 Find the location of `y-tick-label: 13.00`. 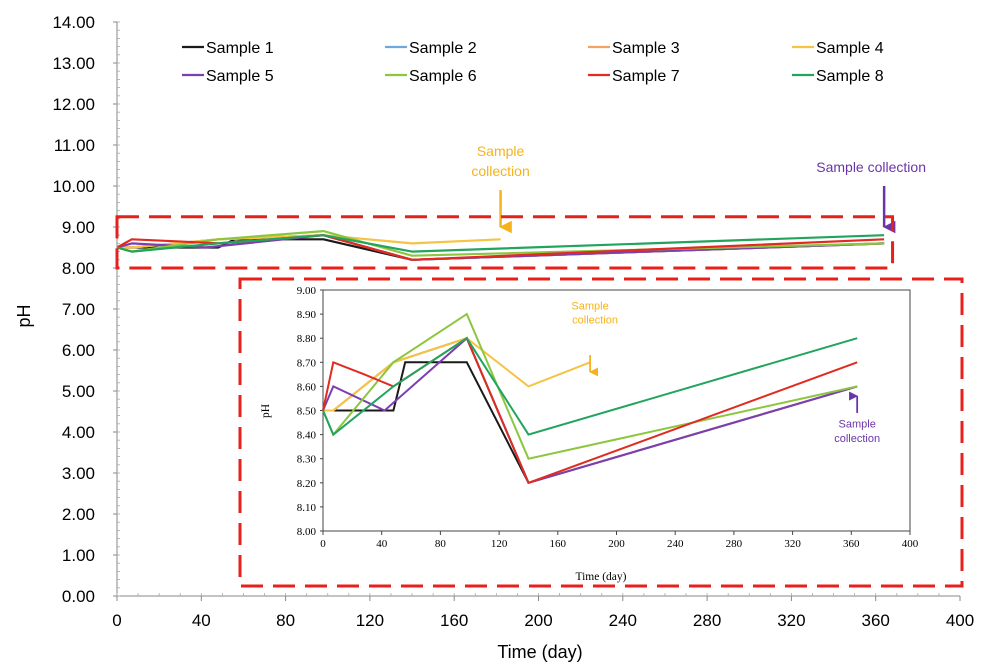

y-tick-label: 13.00 is located at coordinates (73, 63).